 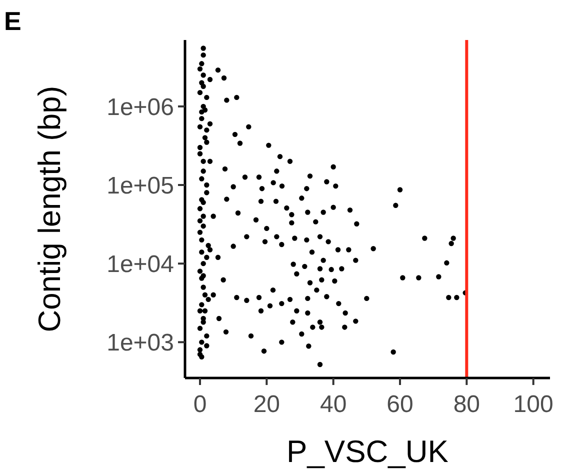 I want to click on x-tick-label: 20, so click(x=266, y=404).